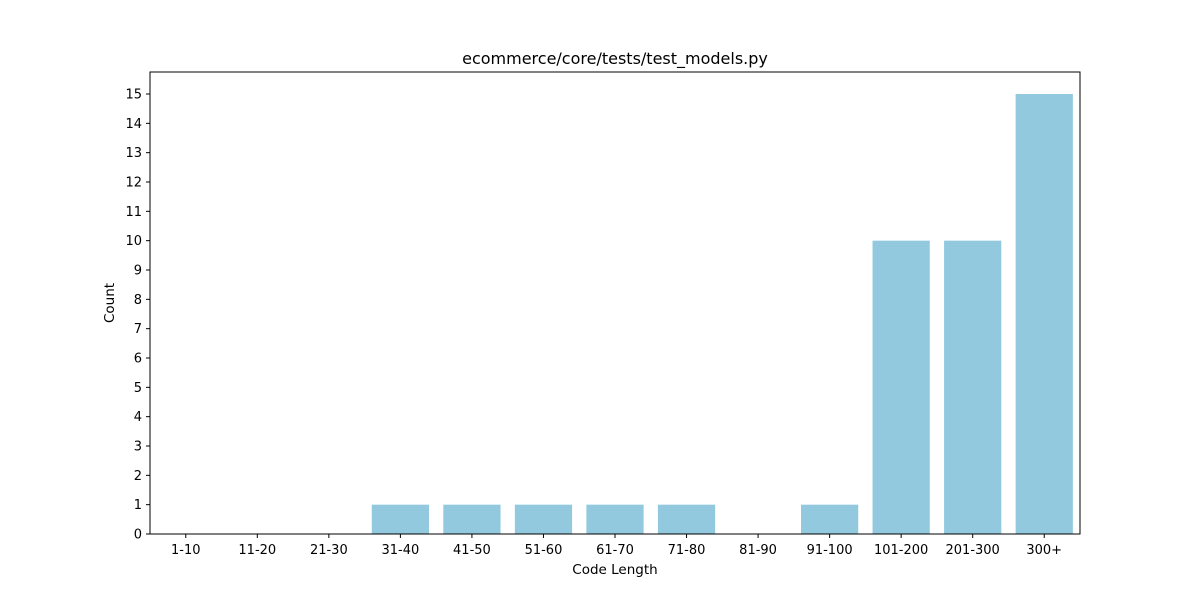  Describe the element at coordinates (257, 550) in the screenshot. I see `x-tick-label: 11-20` at that location.